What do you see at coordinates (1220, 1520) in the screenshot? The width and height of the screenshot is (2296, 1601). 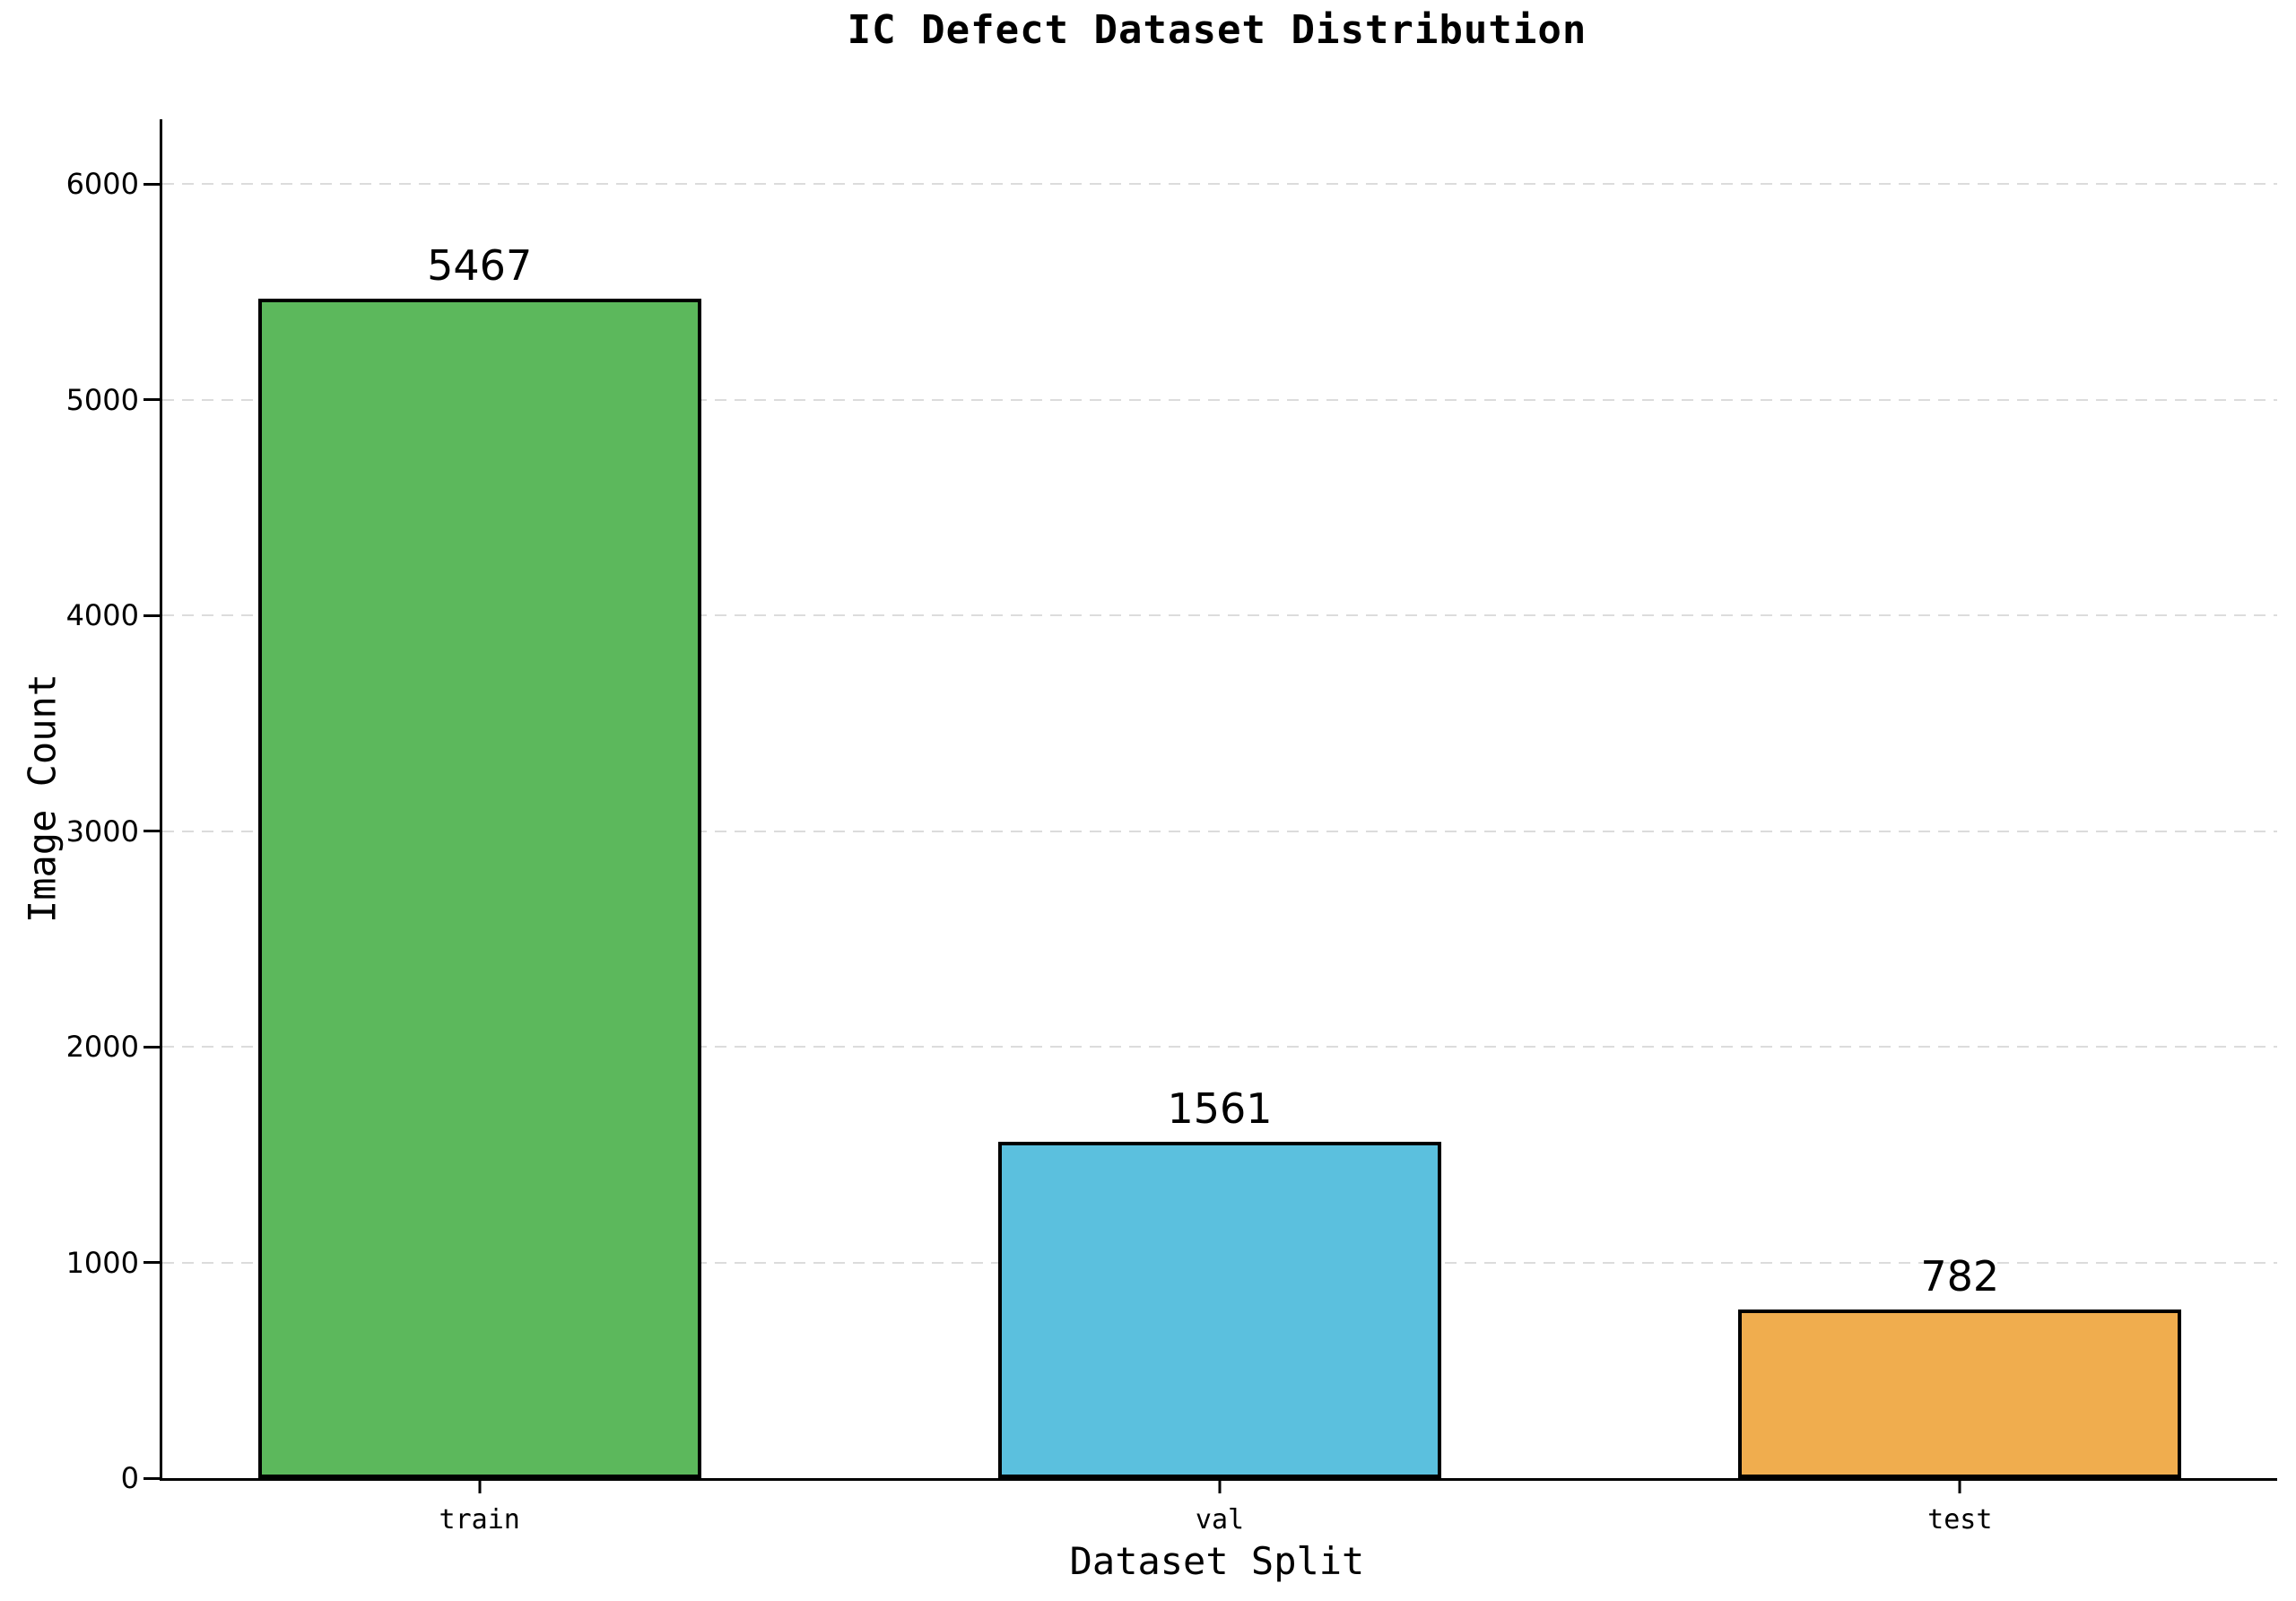 I see `x-tick-label-val: val` at bounding box center [1220, 1520].